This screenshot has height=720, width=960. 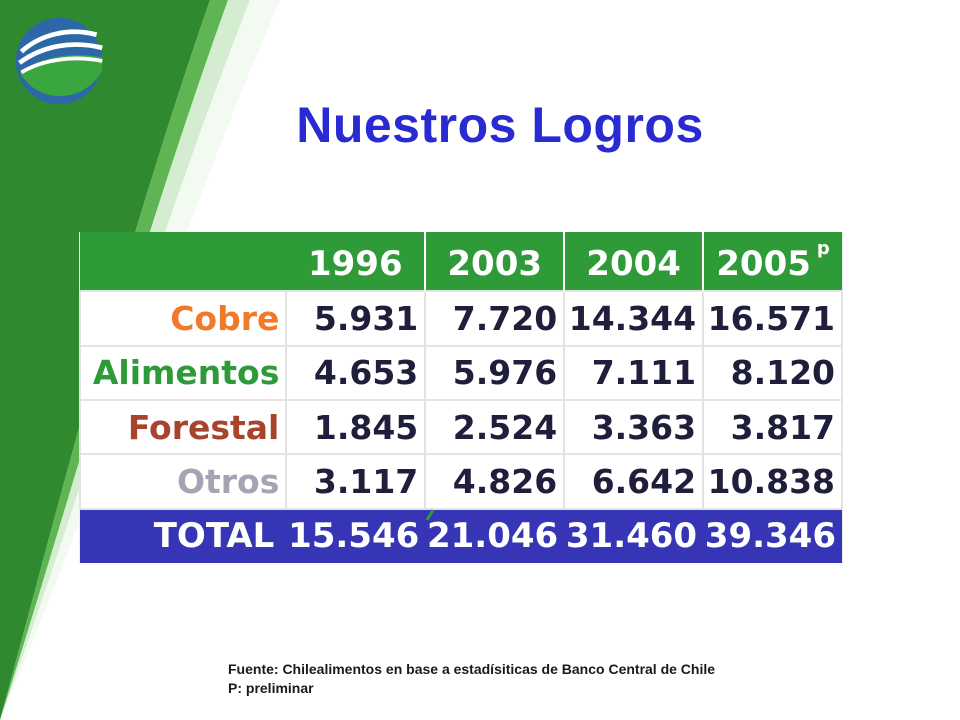 I want to click on table-cell: 4.826, so click(x=495, y=481).